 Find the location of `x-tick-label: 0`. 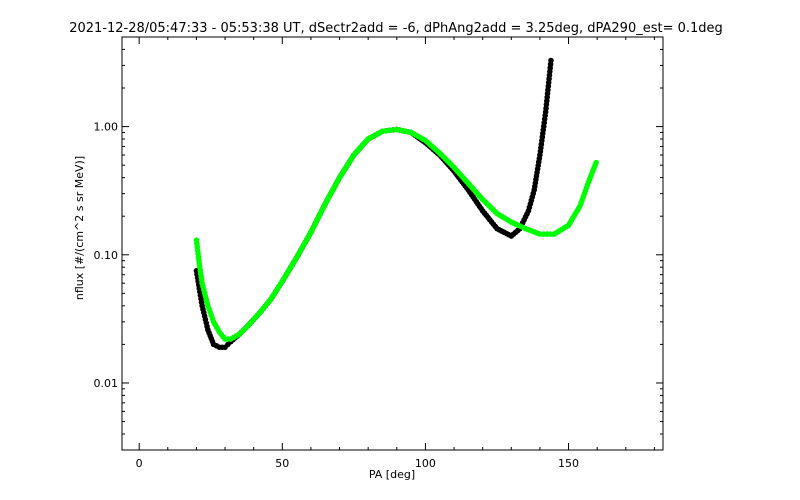

x-tick-label: 0 is located at coordinates (139, 463).